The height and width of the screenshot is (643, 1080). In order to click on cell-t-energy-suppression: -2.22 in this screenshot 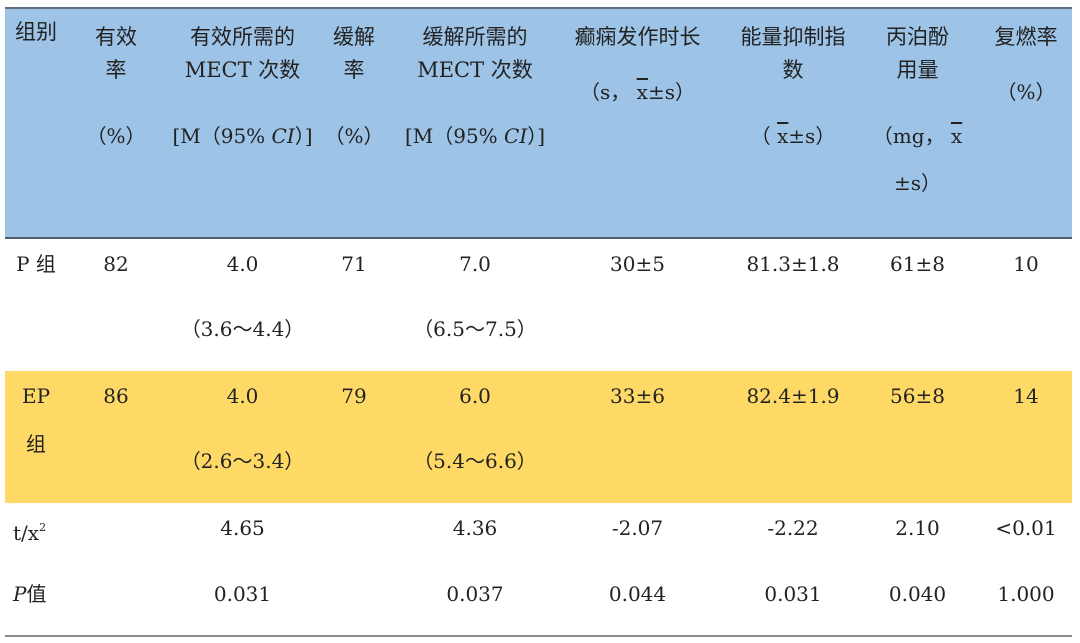, I will do `click(793, 528)`.